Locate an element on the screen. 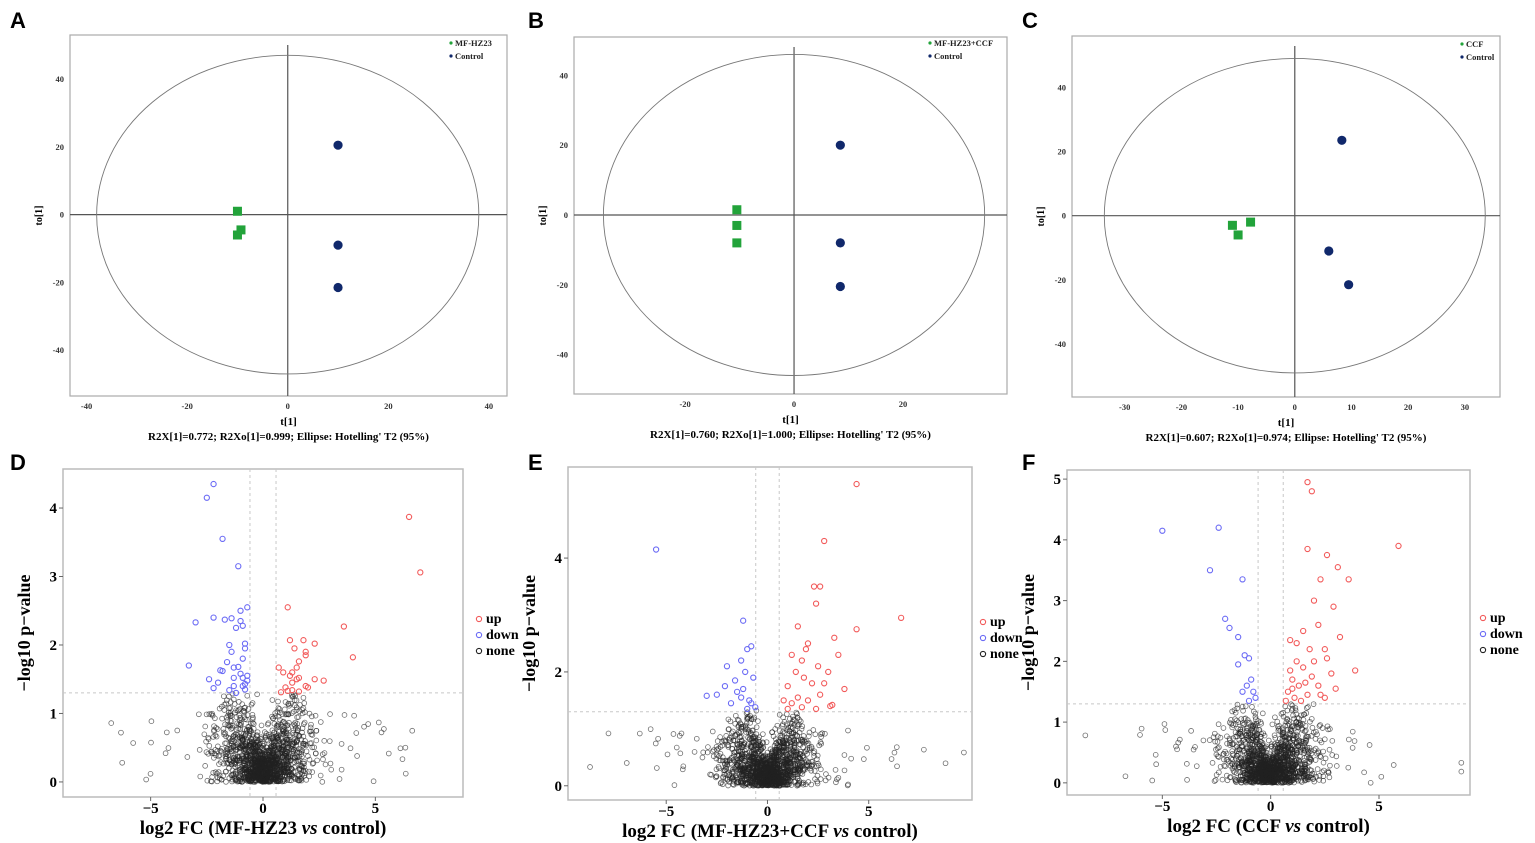  legend-marker is located at coordinates (1462, 44).